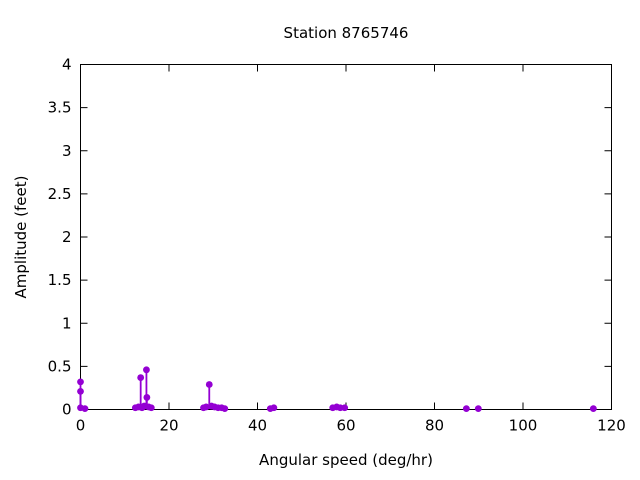 The width and height of the screenshot is (640, 480). I want to click on data-points, so click(337, 389).